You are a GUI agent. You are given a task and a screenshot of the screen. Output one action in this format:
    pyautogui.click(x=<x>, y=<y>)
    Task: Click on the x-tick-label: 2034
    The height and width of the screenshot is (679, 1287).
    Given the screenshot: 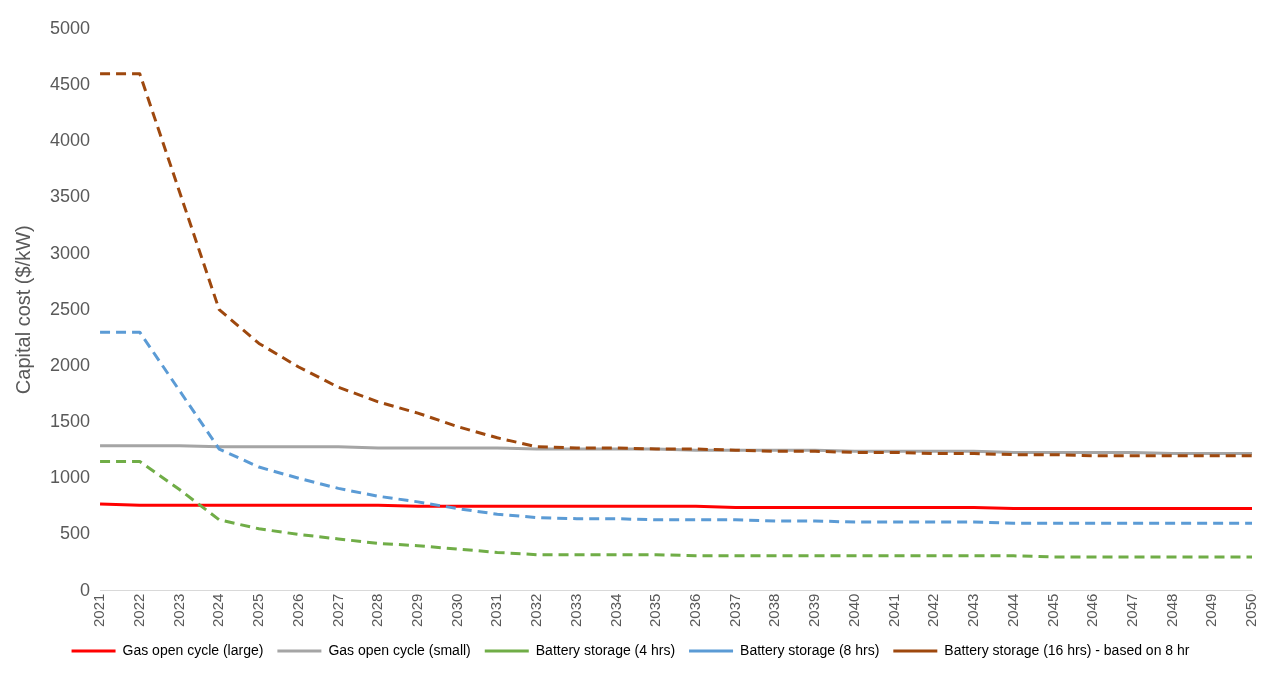 What is the action you would take?
    pyautogui.click(x=615, y=610)
    